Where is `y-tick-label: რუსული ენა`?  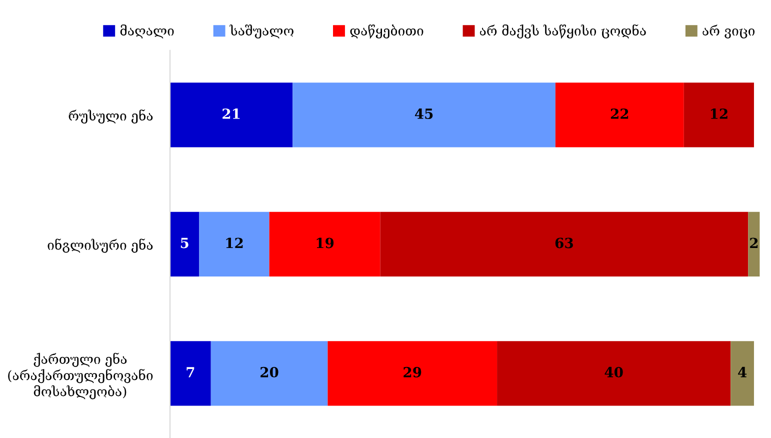 y-tick-label: რუსული ენა is located at coordinates (110, 116).